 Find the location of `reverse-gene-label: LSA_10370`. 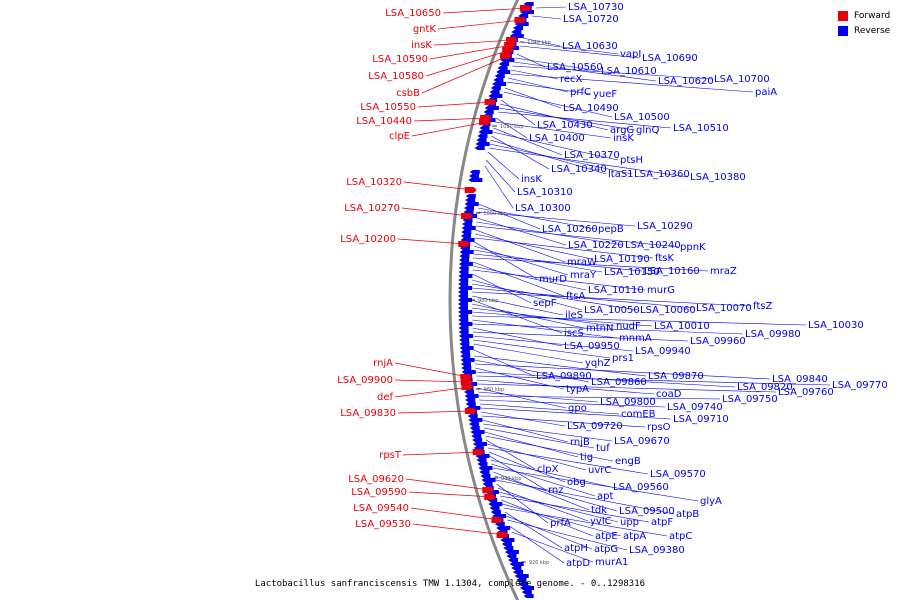

reverse-gene-label: LSA_10370 is located at coordinates (592, 155).